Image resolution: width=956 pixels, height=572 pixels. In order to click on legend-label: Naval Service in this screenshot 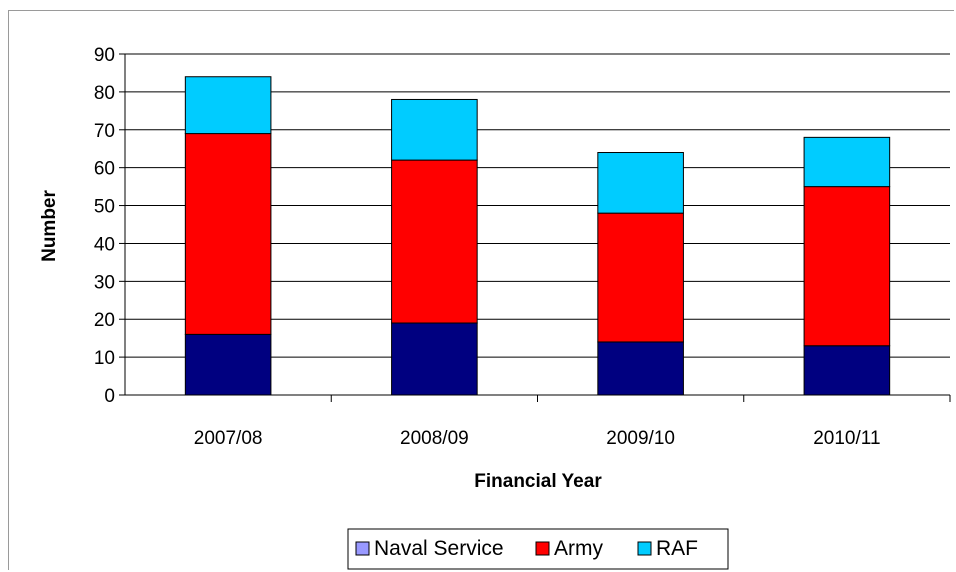, I will do `click(439, 548)`.